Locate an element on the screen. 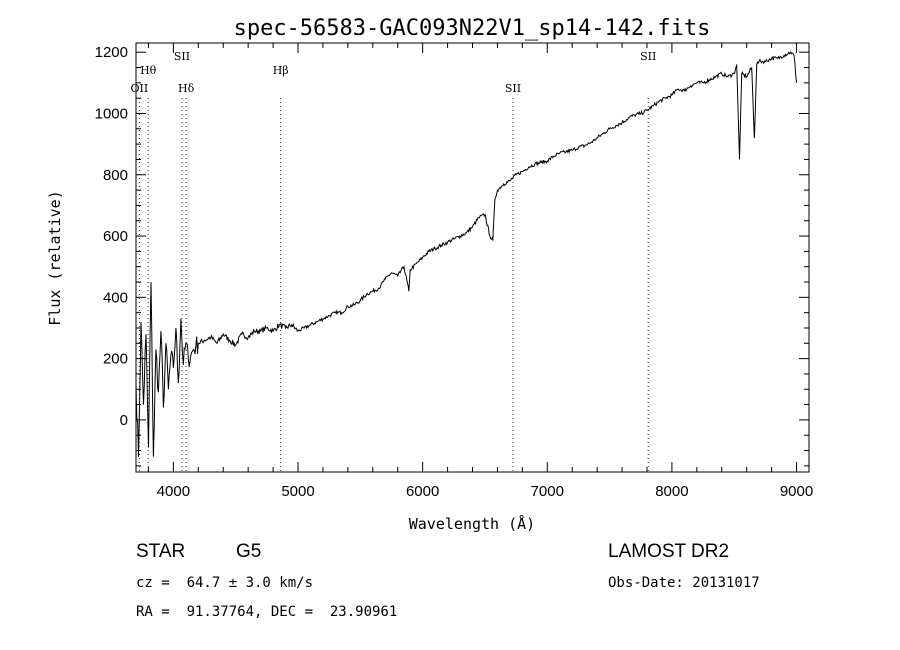 Image resolution: width=900 pixels, height=650 pixels. obs-date-text: Obs-Date: 20131017 is located at coordinates (684, 583).